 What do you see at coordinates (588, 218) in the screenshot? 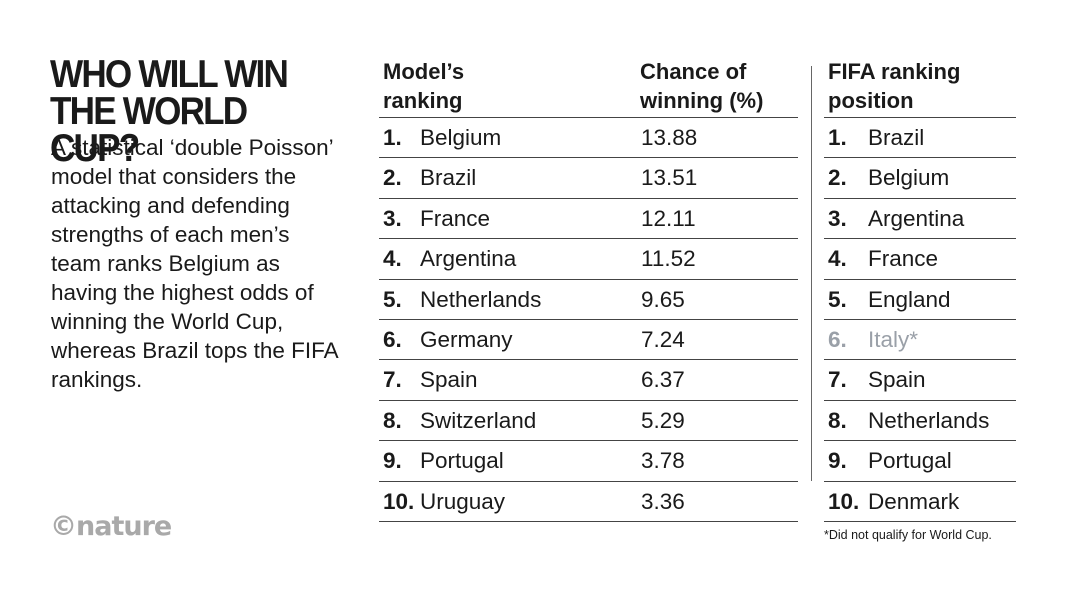
I see `table-row: 3. France 12.11` at bounding box center [588, 218].